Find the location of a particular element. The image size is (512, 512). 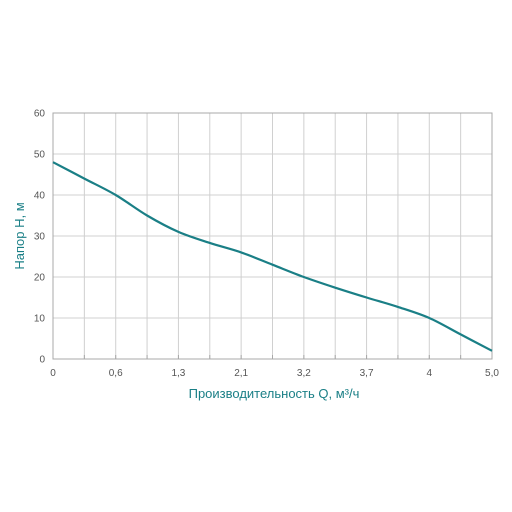

x-tick-label: 3,2 is located at coordinates (304, 373).